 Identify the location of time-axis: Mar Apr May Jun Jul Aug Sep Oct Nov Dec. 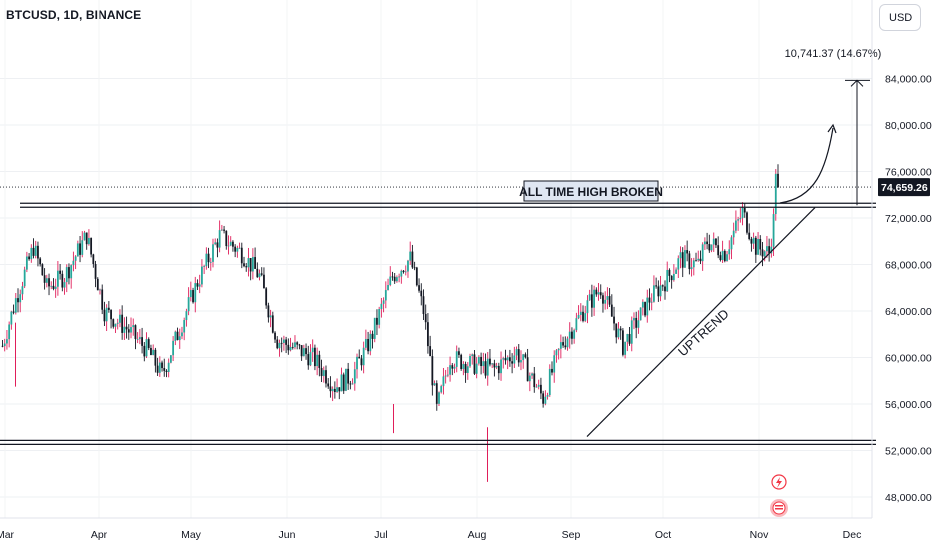
(436, 529).